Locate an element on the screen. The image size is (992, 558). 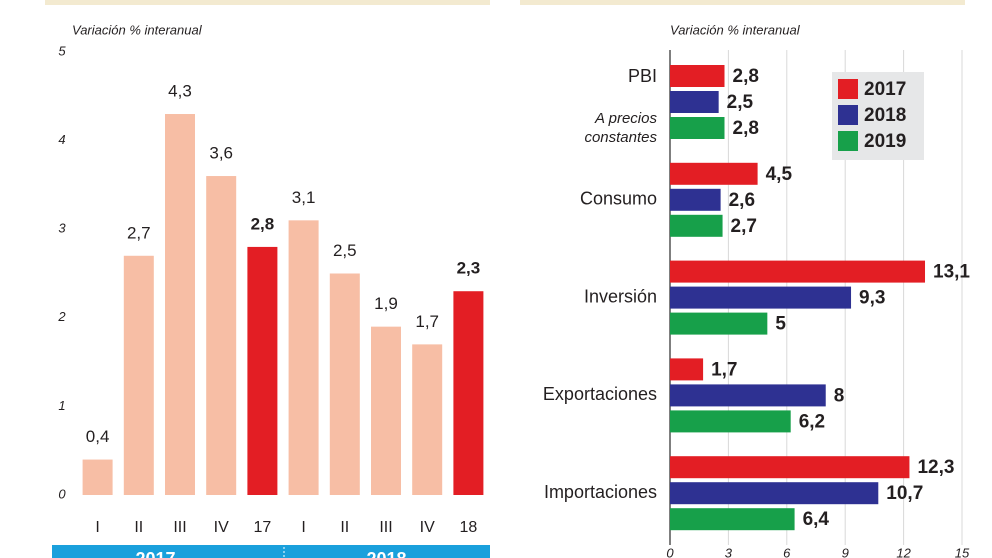
value-label: 9,3 is located at coordinates (872, 298).